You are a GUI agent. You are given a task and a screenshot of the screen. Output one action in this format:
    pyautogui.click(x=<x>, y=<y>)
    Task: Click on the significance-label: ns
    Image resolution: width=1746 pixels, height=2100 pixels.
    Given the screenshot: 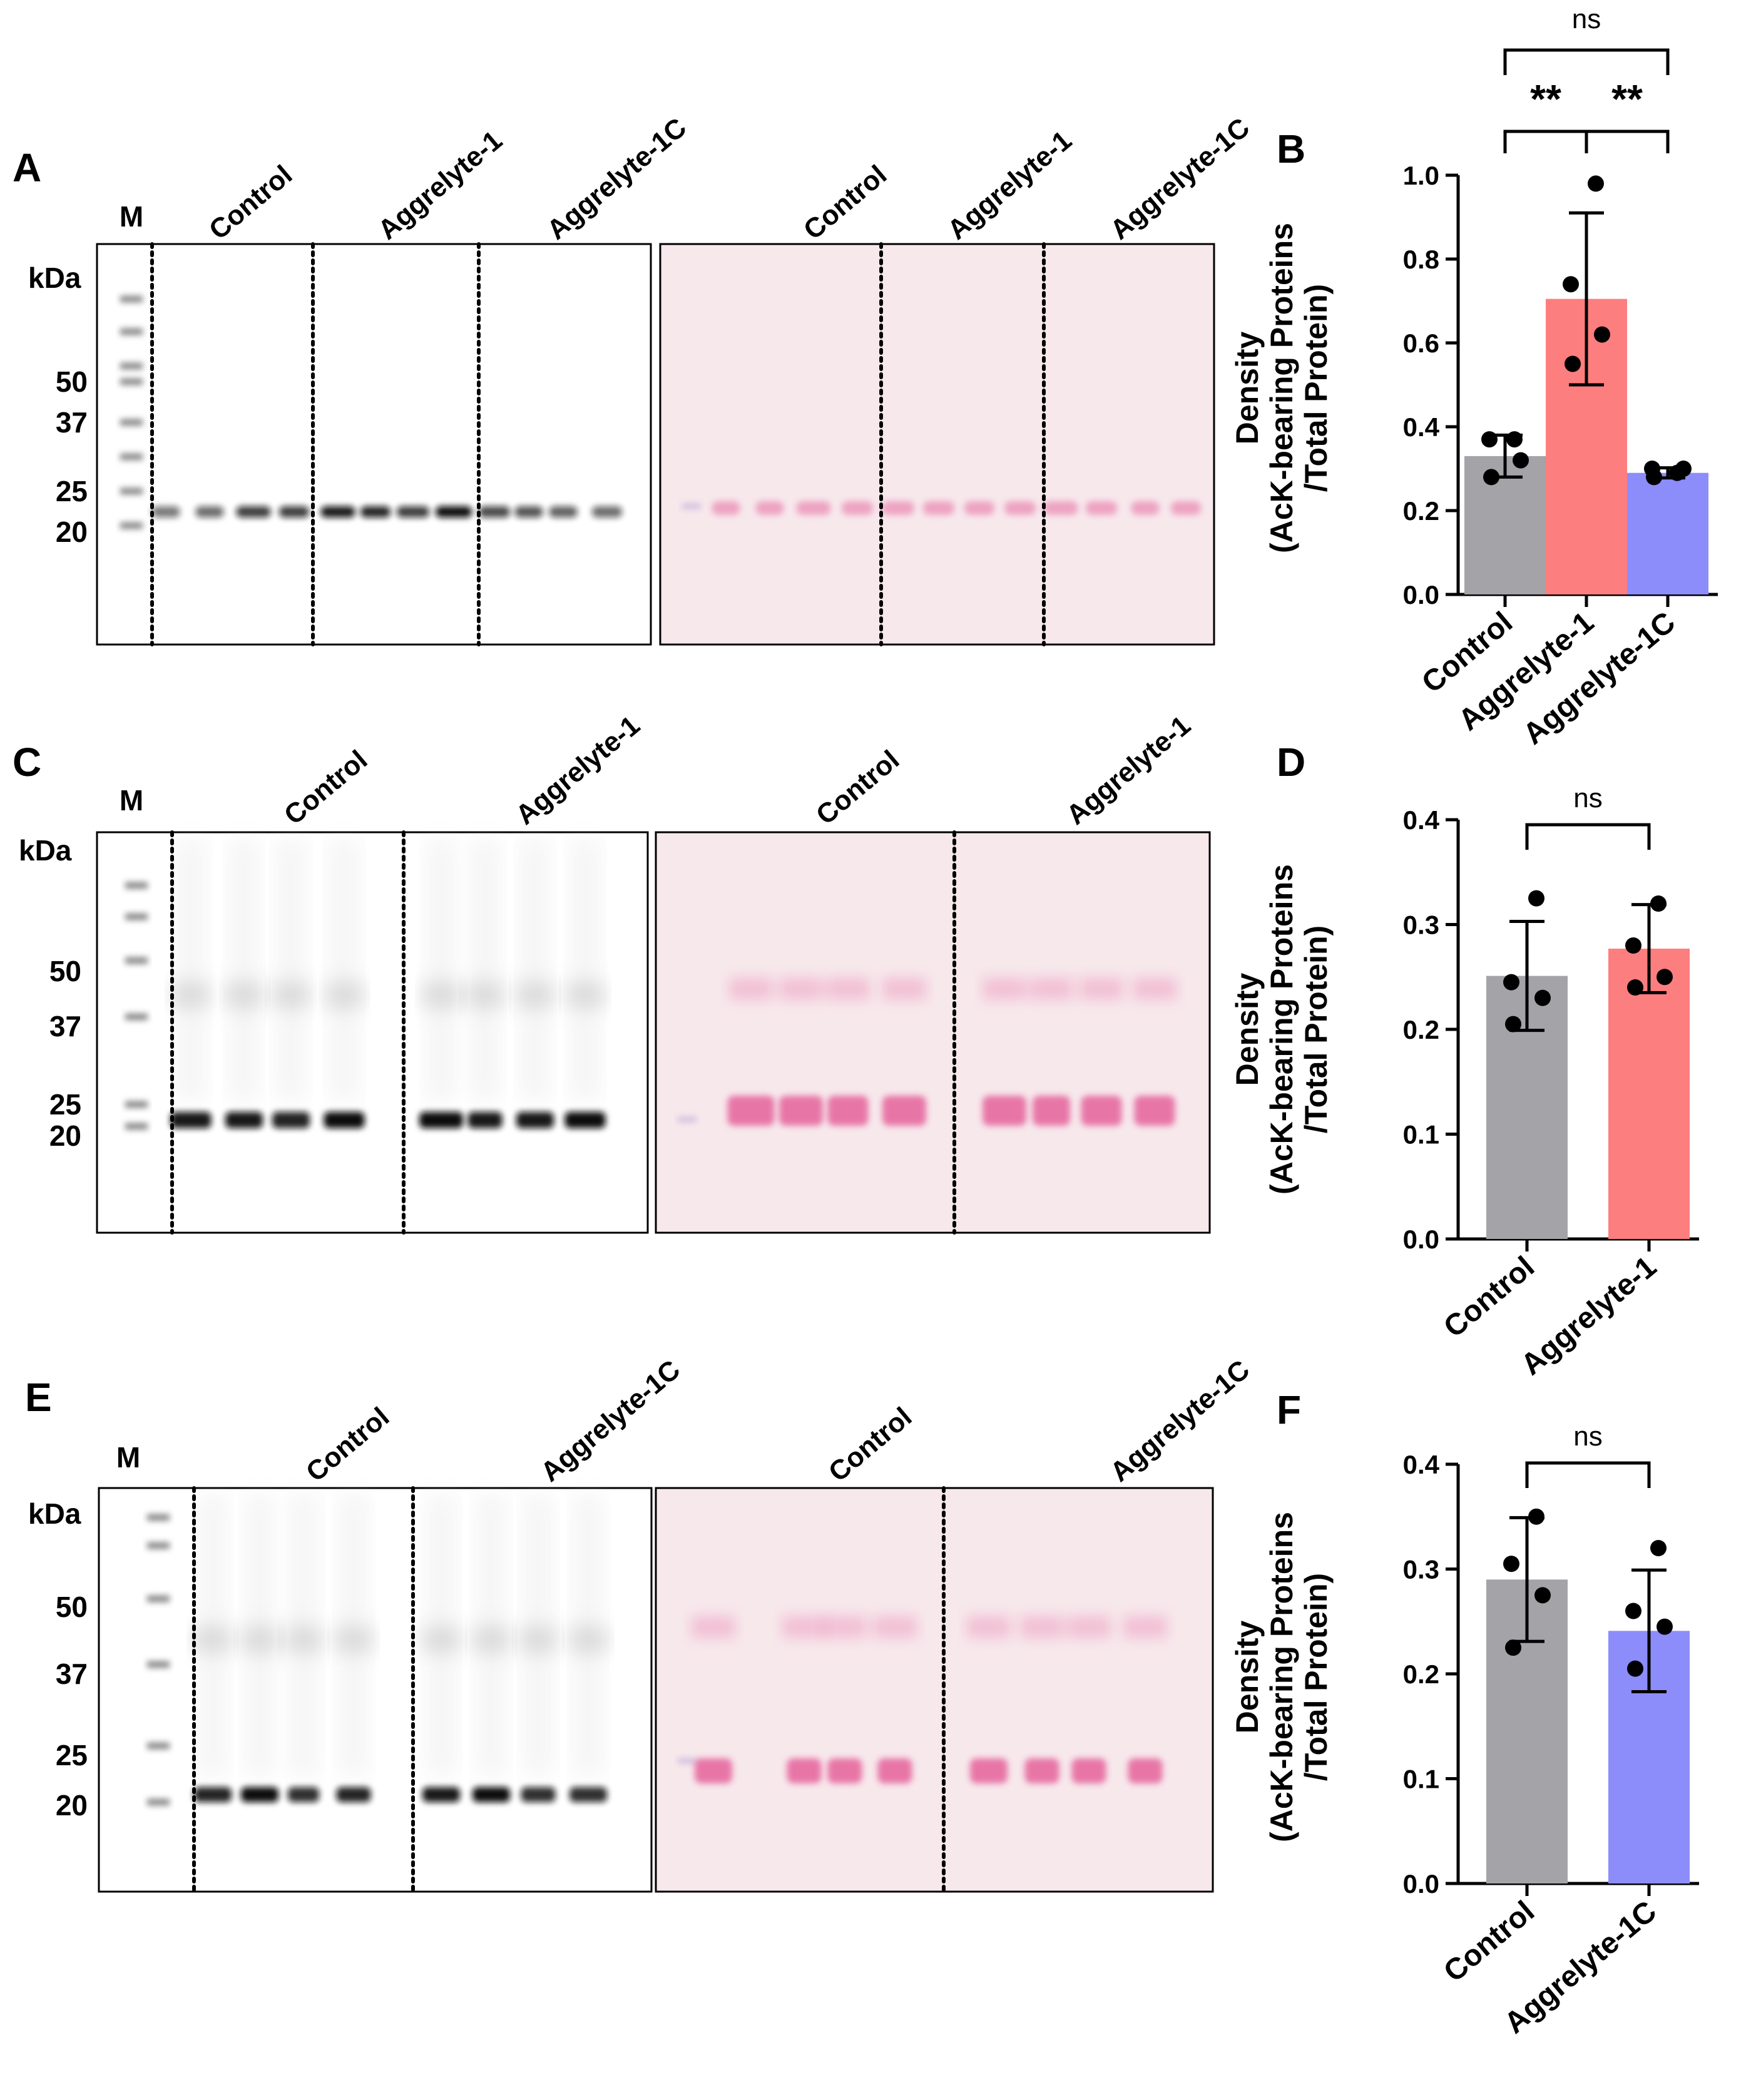 What is the action you would take?
    pyautogui.click(x=1588, y=1436)
    